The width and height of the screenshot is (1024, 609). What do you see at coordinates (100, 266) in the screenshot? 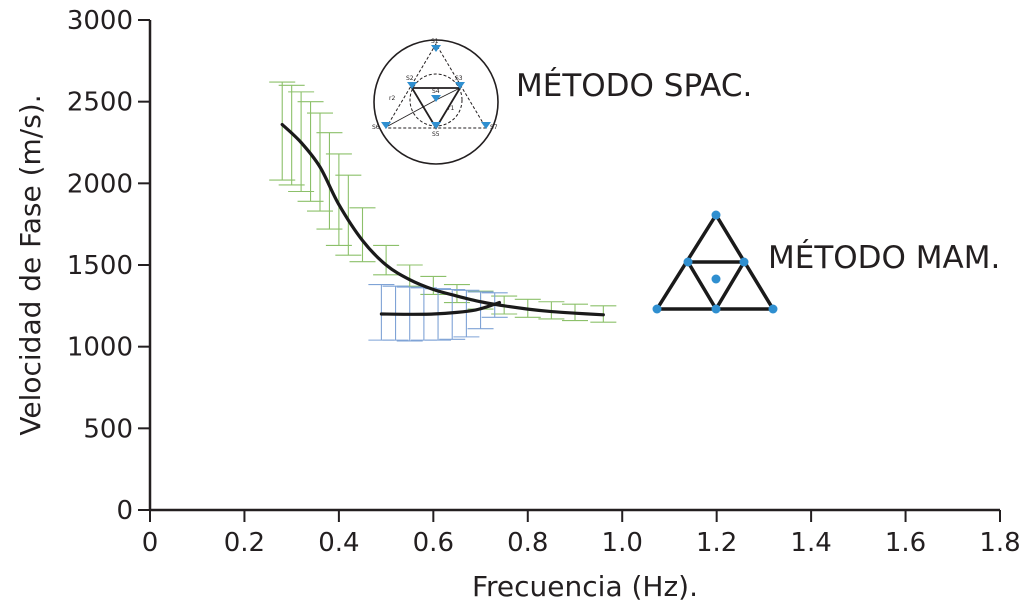
I see `y-tick-label: 1500` at bounding box center [100, 266].